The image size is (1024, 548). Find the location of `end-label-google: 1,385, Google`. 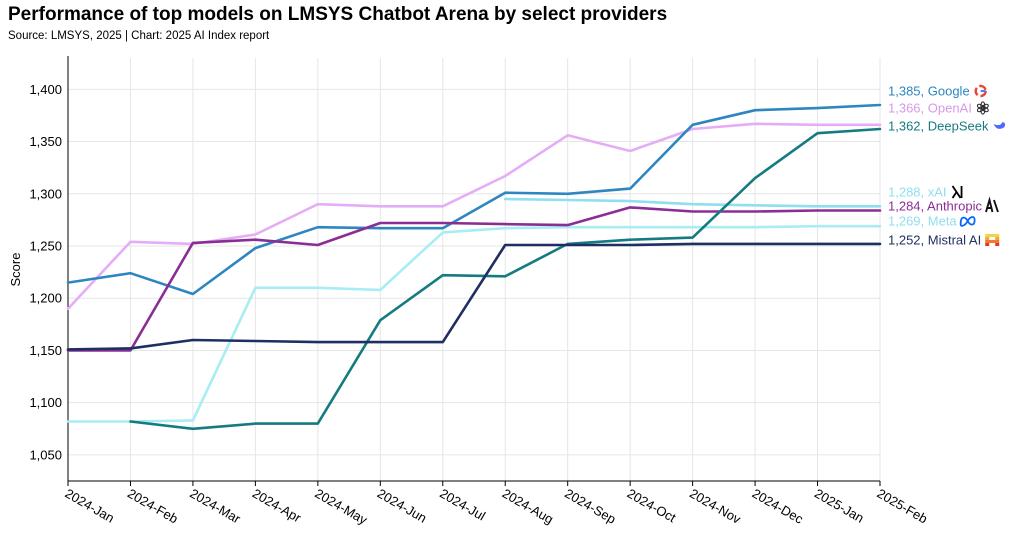

end-label-google: 1,385, Google is located at coordinates (937, 91).